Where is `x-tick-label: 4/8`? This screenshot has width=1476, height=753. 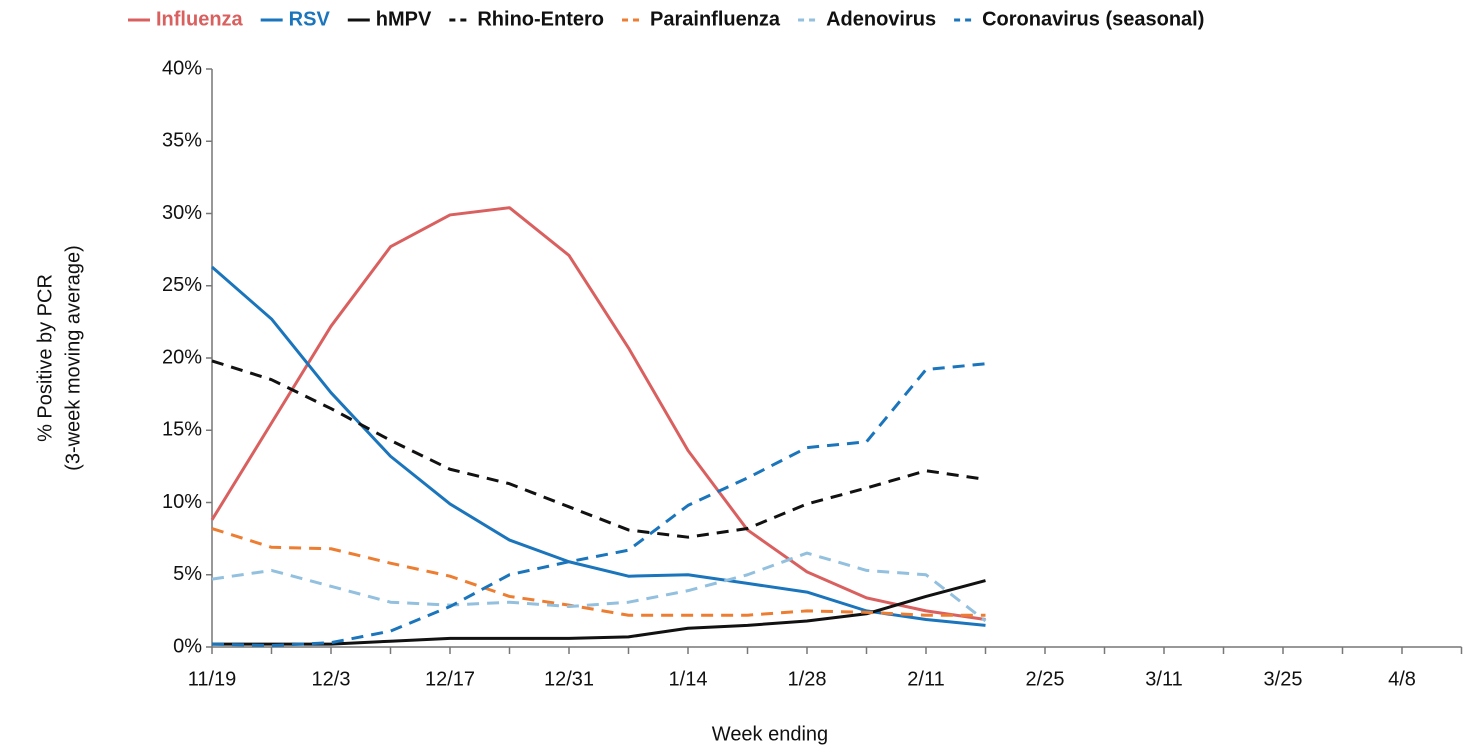
x-tick-label: 4/8 is located at coordinates (1402, 679).